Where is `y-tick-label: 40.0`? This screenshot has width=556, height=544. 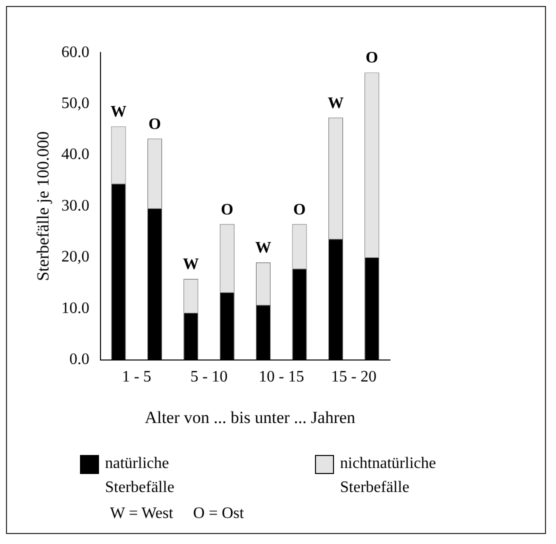 y-tick-label: 40.0 is located at coordinates (75, 155).